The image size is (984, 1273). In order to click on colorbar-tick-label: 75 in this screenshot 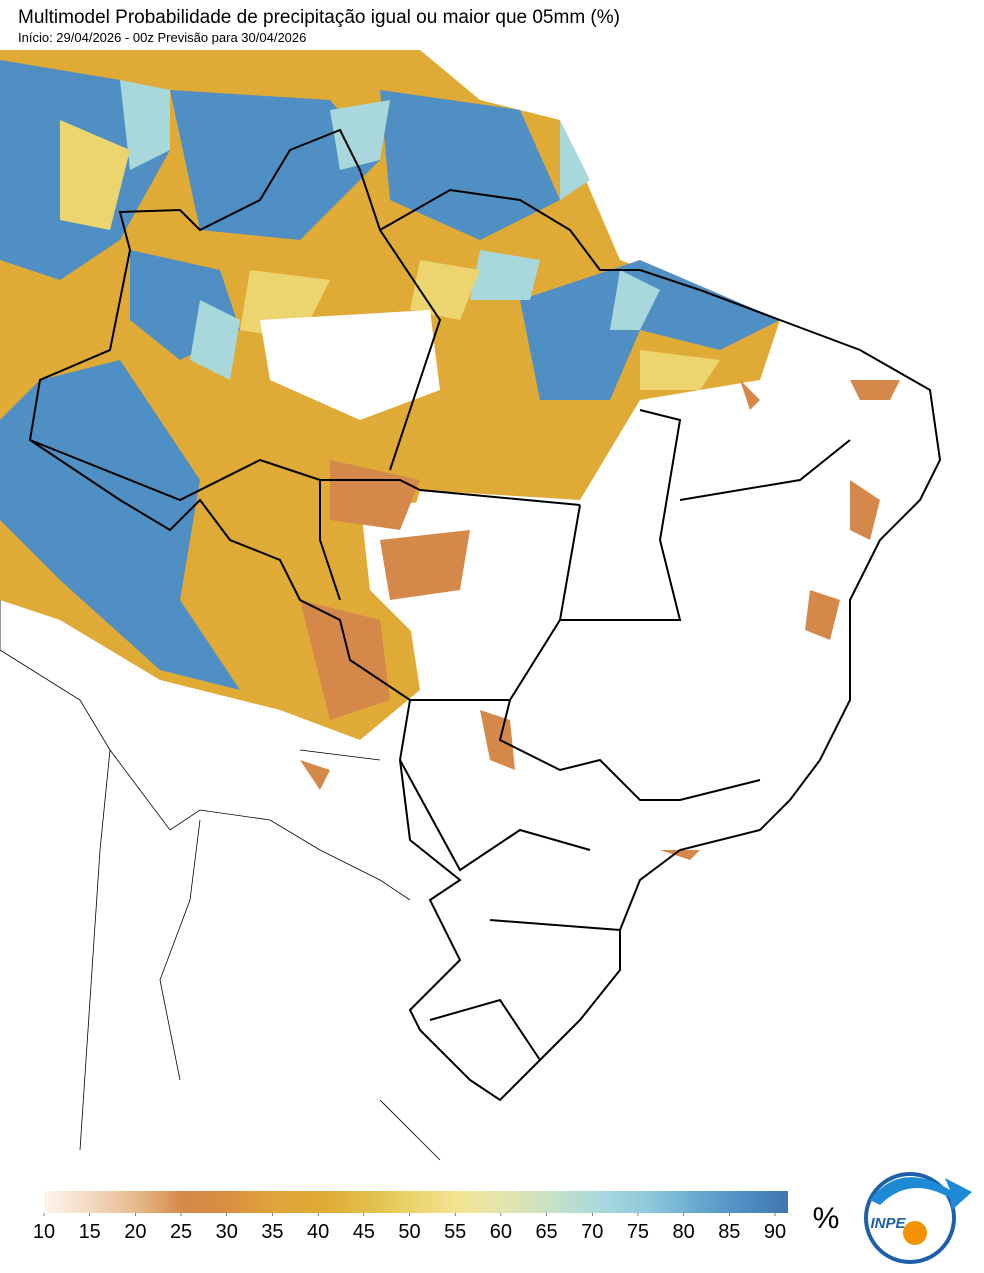, I will do `click(638, 1232)`.